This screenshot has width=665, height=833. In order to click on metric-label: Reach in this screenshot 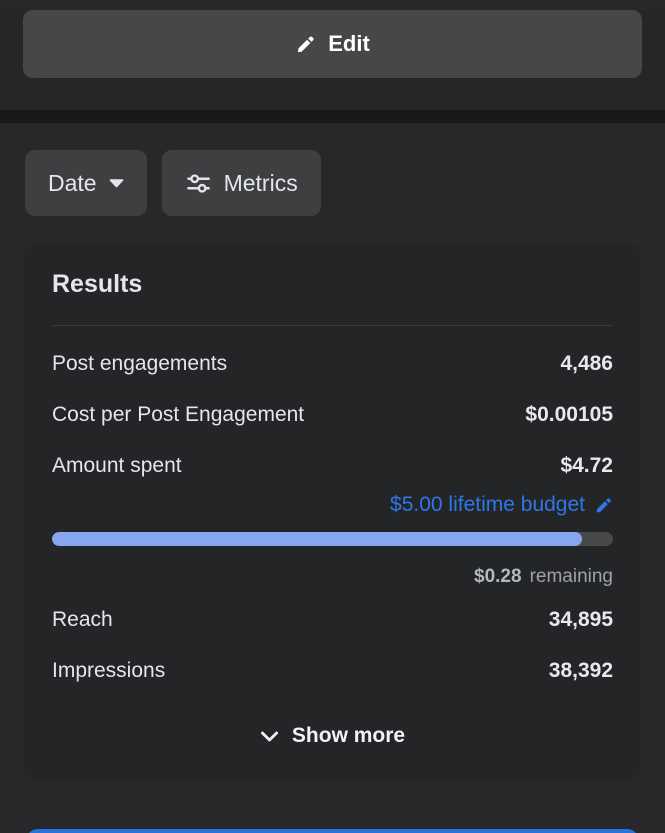, I will do `click(82, 619)`.